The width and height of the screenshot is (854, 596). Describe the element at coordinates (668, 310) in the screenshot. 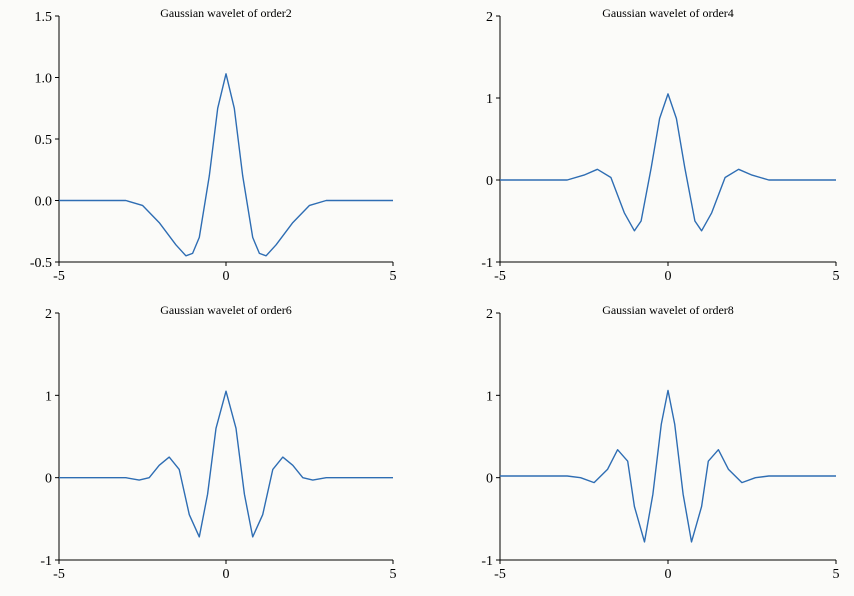

I see `chart-title: Gaussian wavelet of order8` at that location.